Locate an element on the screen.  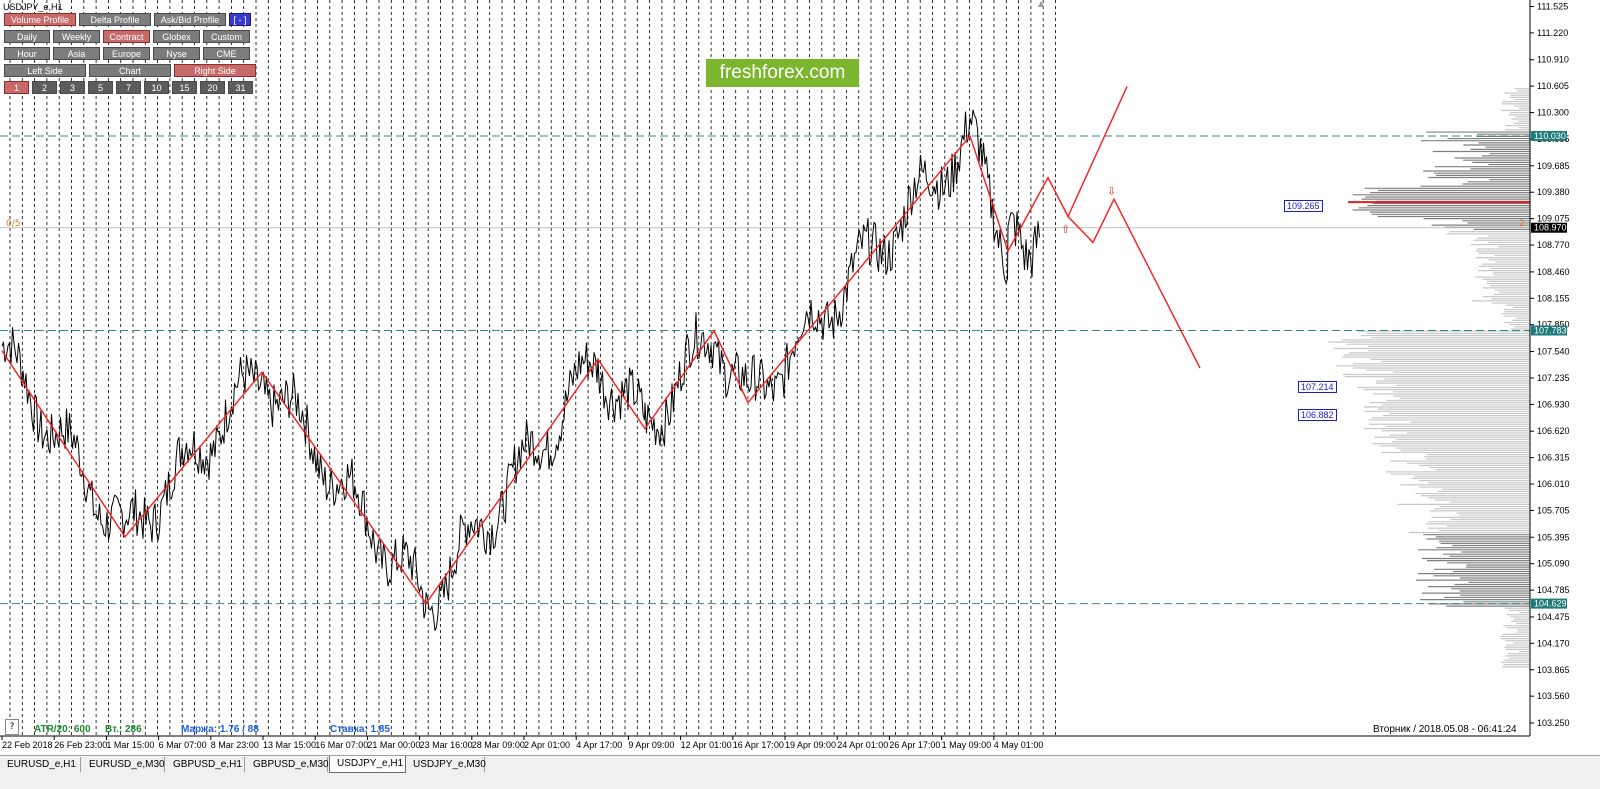
price-tick-label: 110.910 is located at coordinates (1553, 60).